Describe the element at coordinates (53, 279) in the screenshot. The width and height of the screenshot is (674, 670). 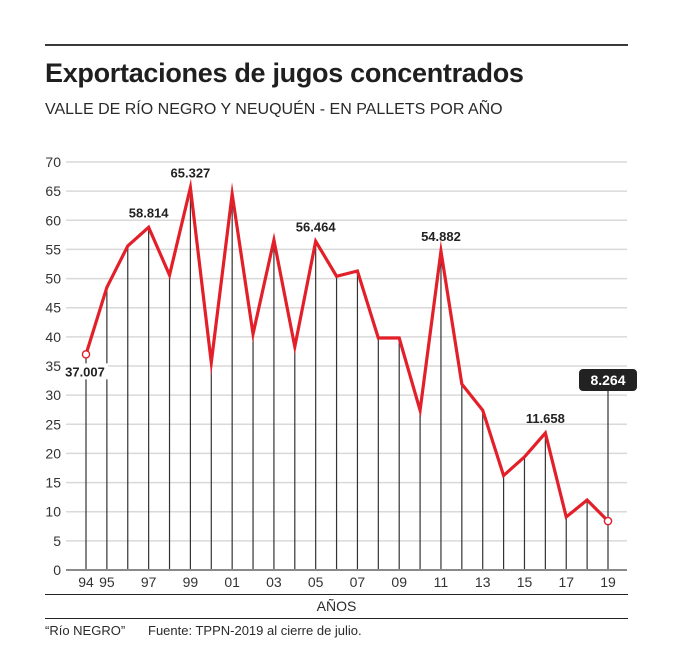
I see `y-tick-label-50: 50` at that location.